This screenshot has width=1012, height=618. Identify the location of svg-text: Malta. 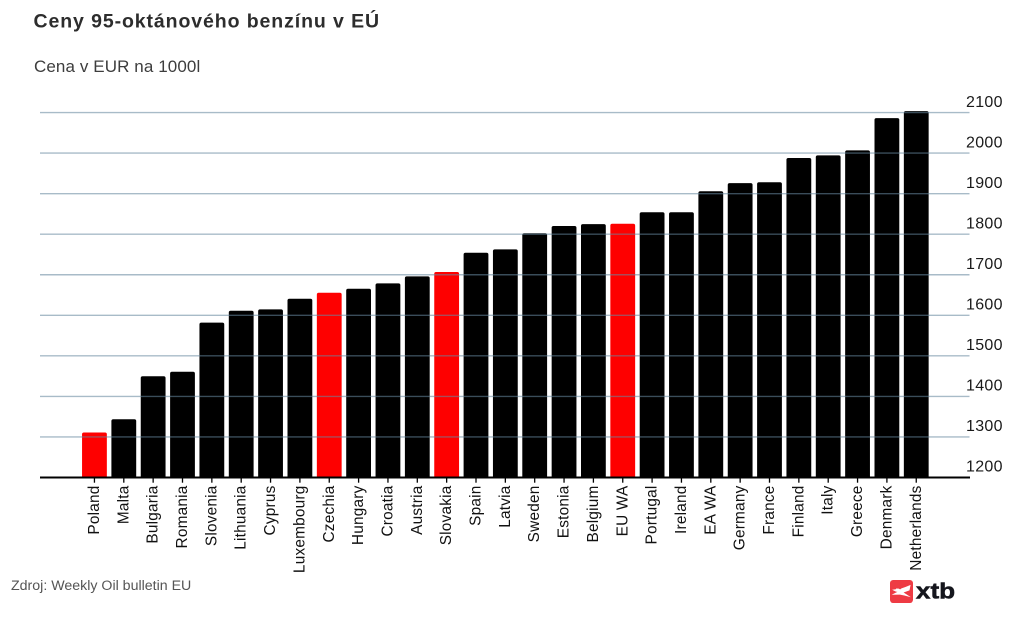
(123, 504).